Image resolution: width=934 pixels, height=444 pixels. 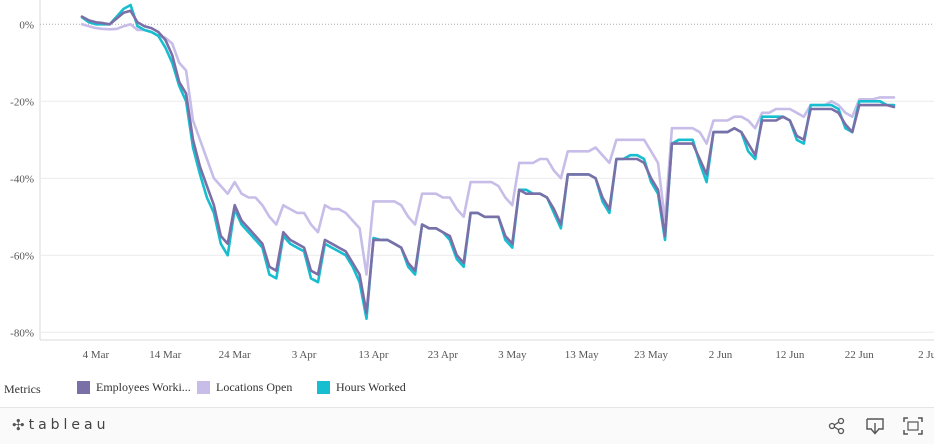 I want to click on x-tick-label: 22 Jun, so click(x=860, y=355).